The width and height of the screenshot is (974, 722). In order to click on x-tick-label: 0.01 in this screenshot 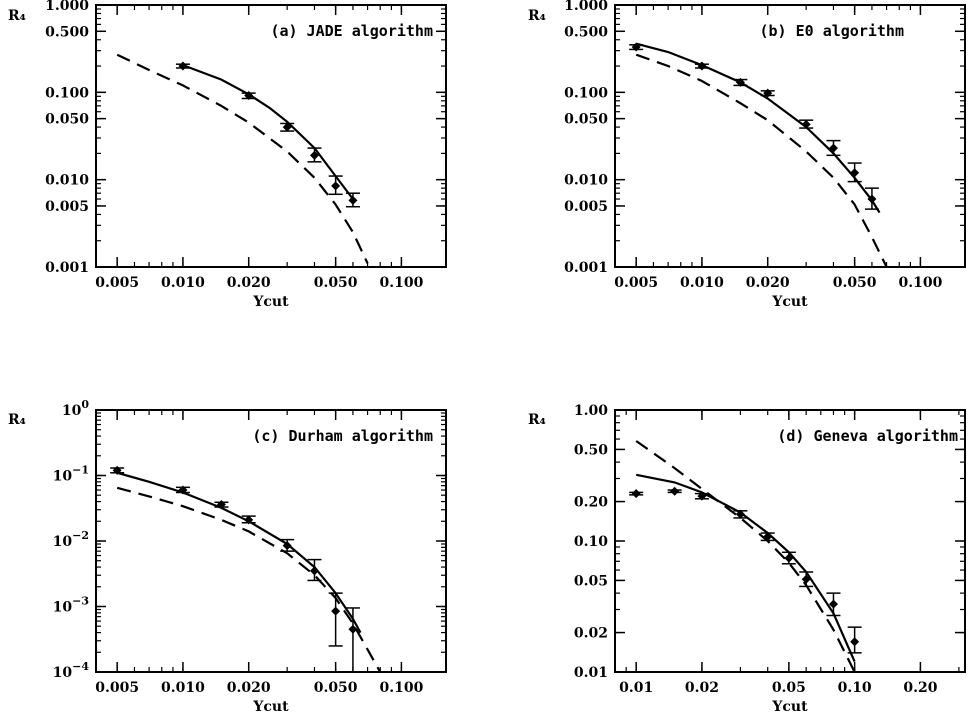, I will do `click(636, 688)`.